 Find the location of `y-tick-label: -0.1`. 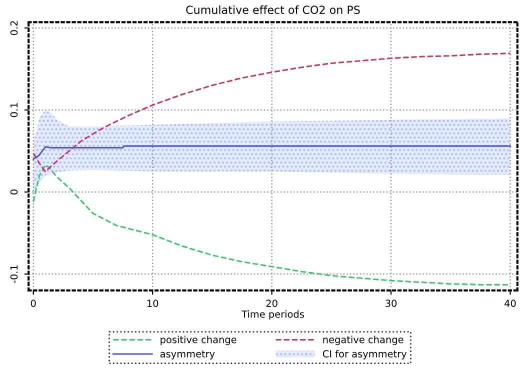

y-tick-label: -0.1 is located at coordinates (14, 274).